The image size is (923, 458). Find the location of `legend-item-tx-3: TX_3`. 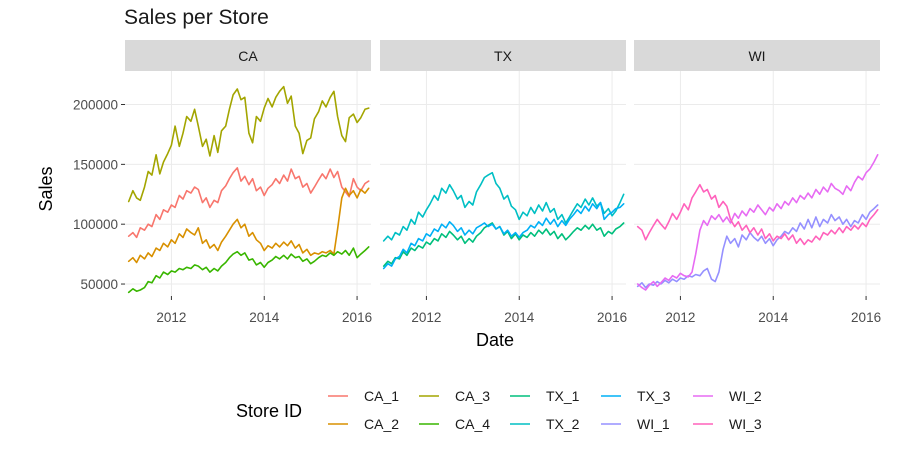

legend-item-tx-3: TX_3 is located at coordinates (636, 396).